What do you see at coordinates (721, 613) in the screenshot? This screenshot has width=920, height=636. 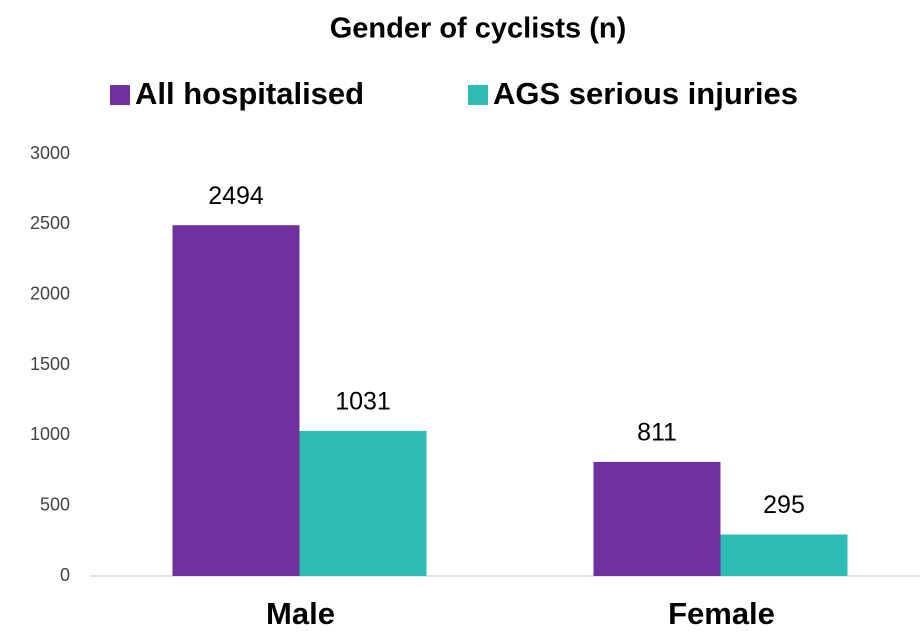 I see `x-tick-label: Female` at bounding box center [721, 613].